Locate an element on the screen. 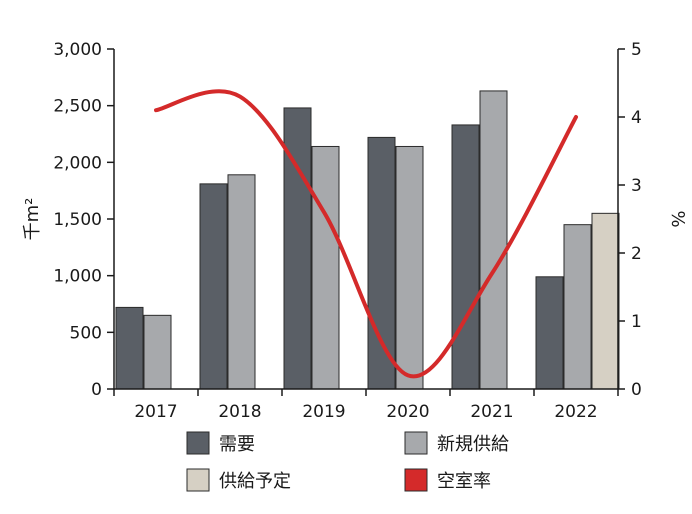 This screenshot has width=692, height=514. bar-2-2019 is located at coordinates (325, 267).